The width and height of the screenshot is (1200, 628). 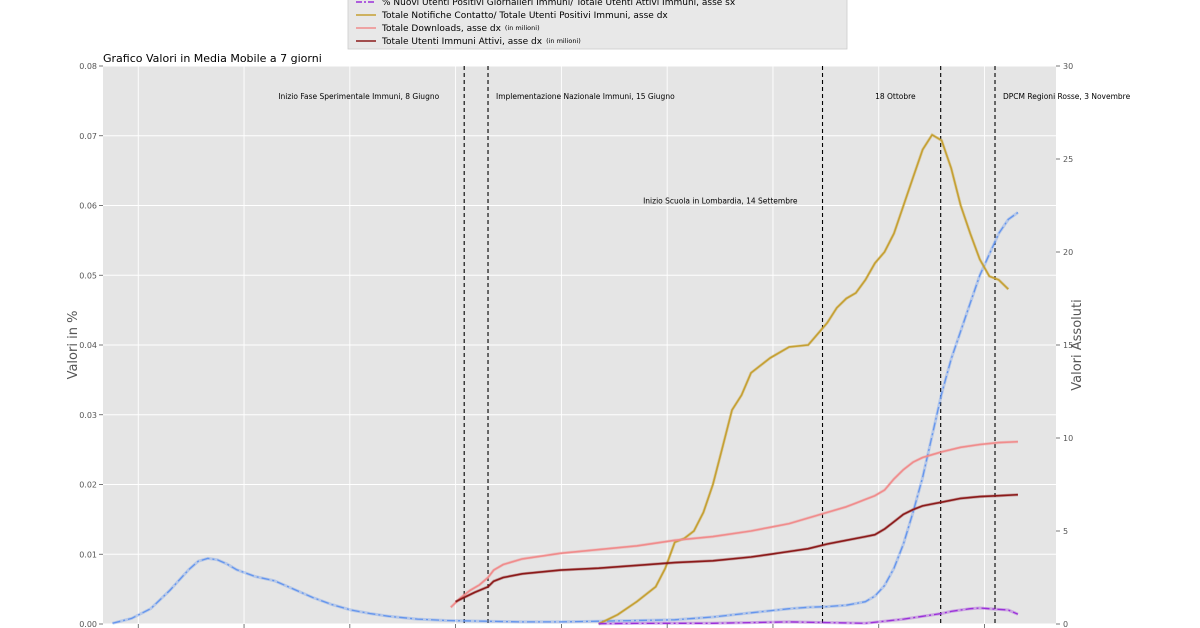 What do you see at coordinates (441, 29) in the screenshot?
I see `legend-label: Totale Downloads, asse dx` at bounding box center [441, 29].